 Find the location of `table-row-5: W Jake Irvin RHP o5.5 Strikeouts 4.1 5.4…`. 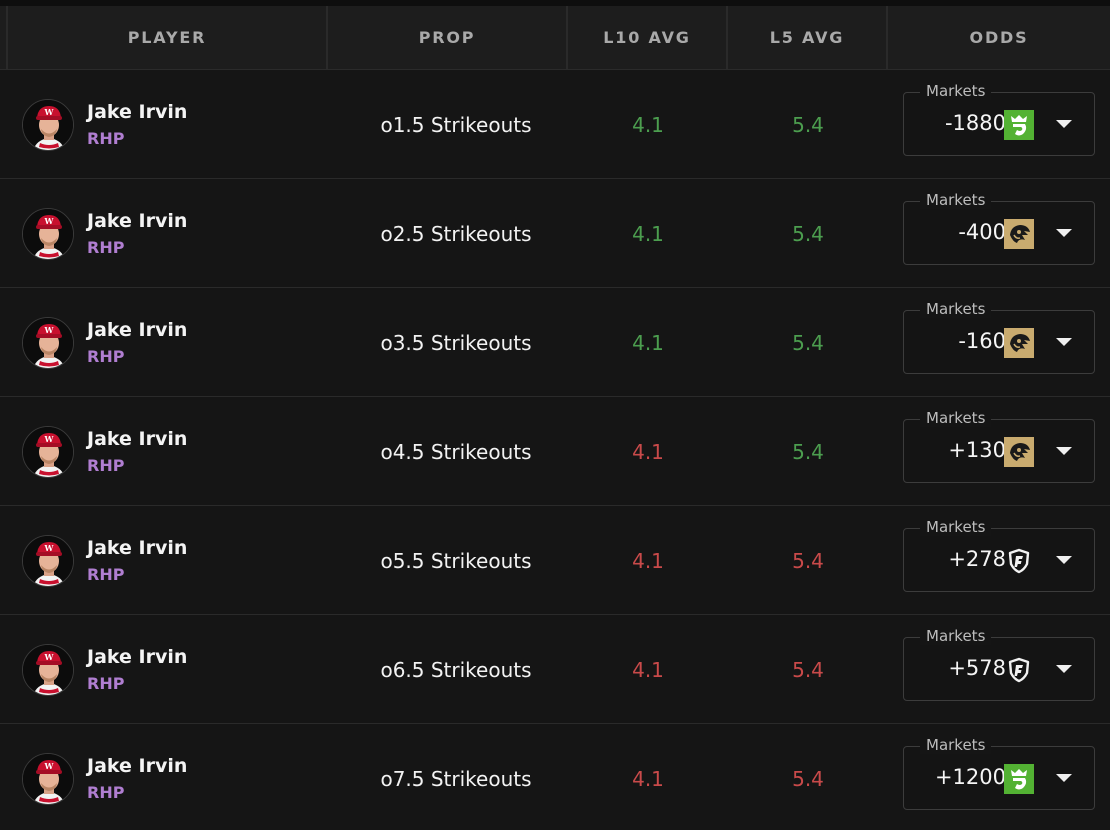

table-row-5: W Jake Irvin RHP o5.5 Strikeouts 4.1 5.4… is located at coordinates (555, 560).